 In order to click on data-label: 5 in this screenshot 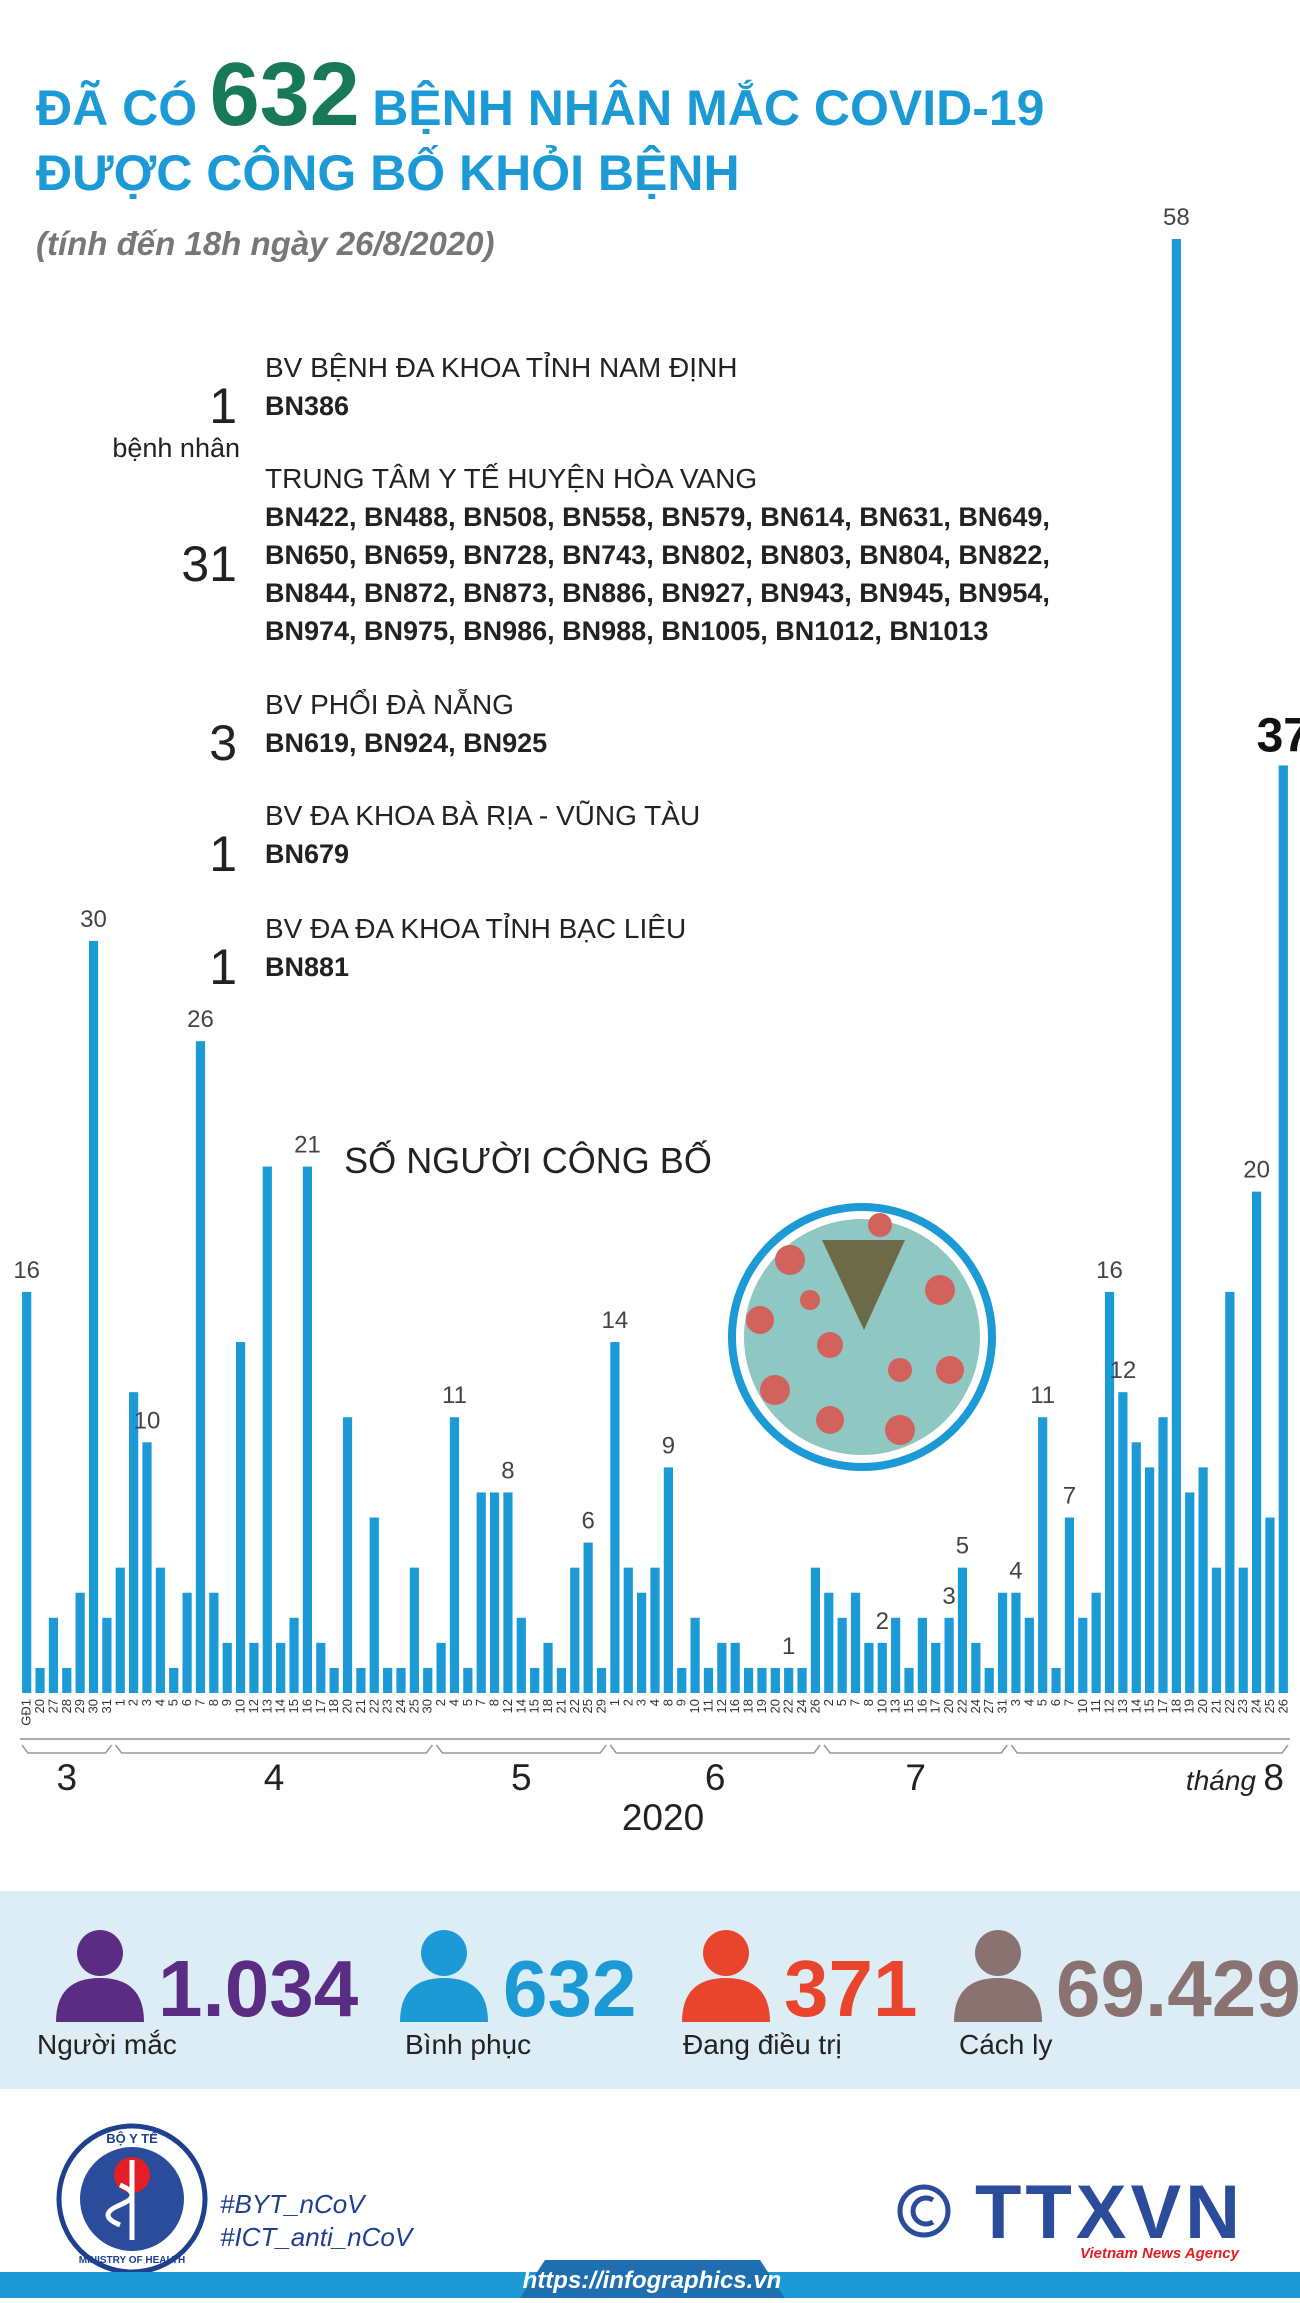, I will do `click(962, 1546)`.